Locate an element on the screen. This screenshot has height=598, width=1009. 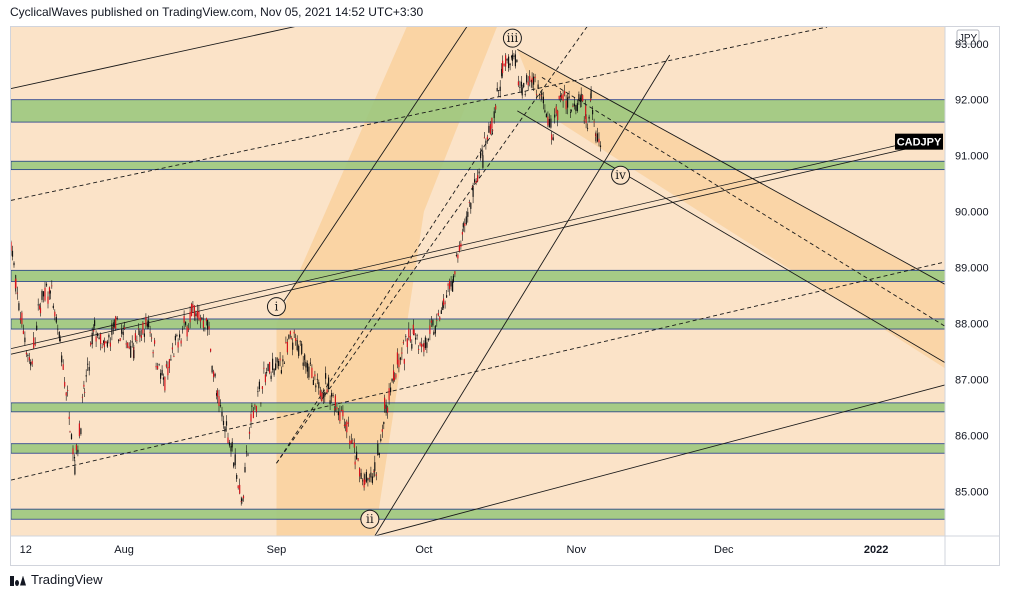
channel-mid-dashed is located at coordinates (385, 298).